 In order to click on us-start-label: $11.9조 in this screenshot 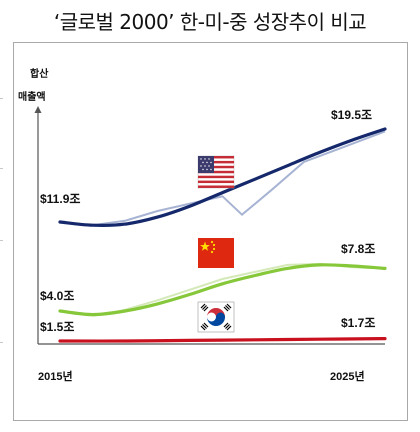, I will do `click(60, 199)`.